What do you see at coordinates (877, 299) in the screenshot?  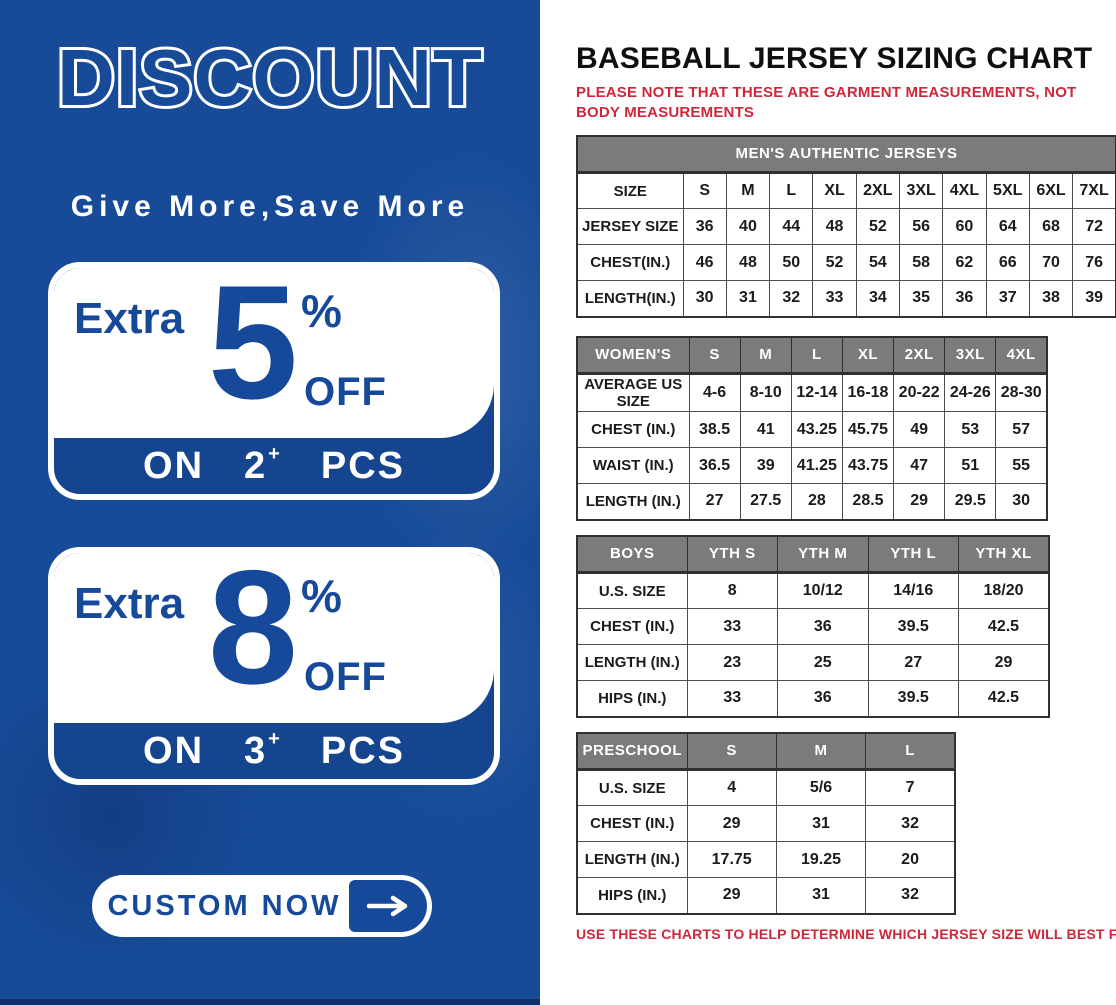 I see `data-cell: 34` at bounding box center [877, 299].